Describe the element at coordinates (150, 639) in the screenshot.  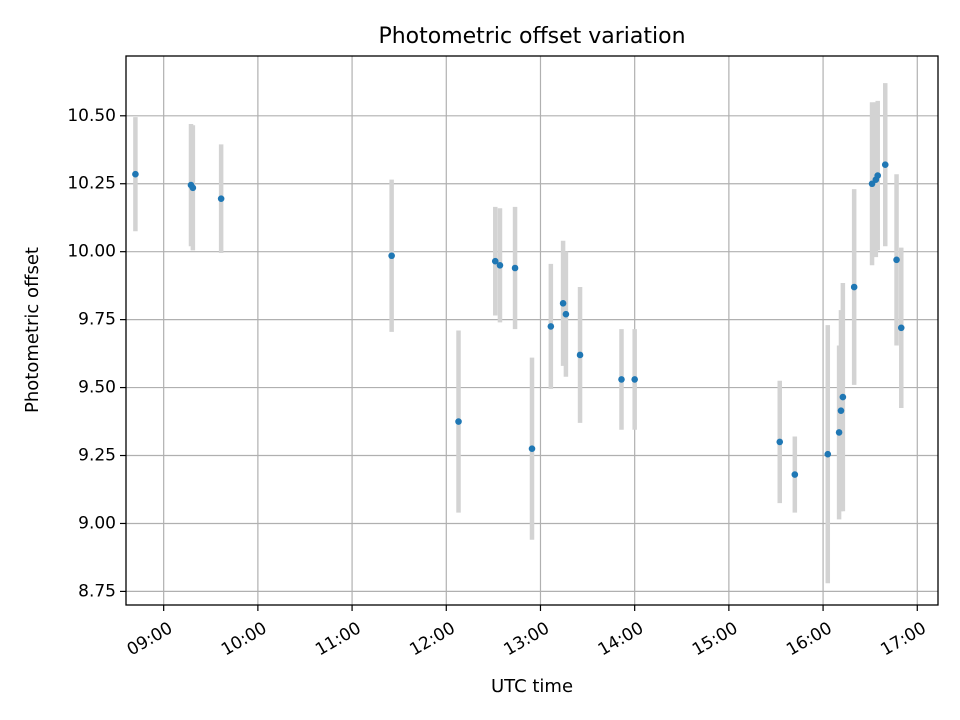
I see `x-tick-label: 09:00` at that location.